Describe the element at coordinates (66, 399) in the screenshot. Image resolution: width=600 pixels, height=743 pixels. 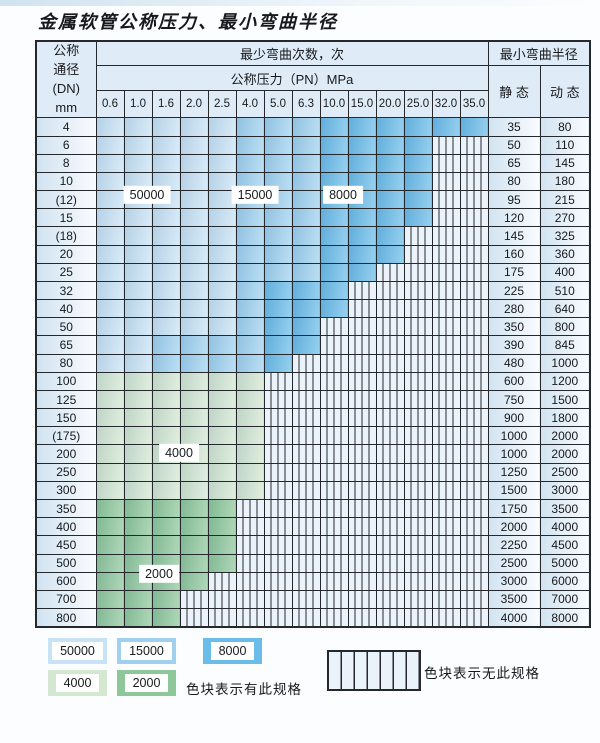
I see `dn-cell: 125` at that location.